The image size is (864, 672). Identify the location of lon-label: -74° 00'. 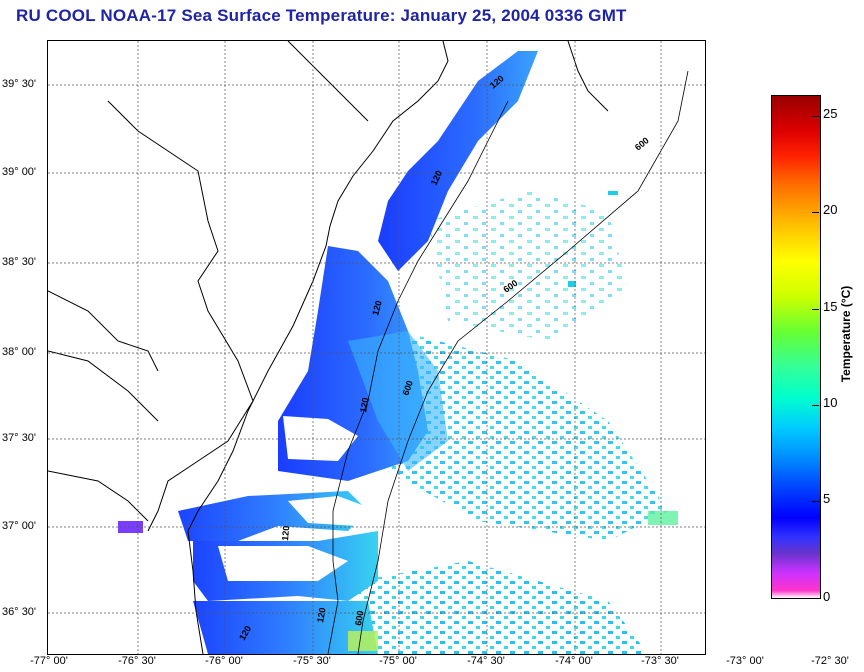
(574, 661).